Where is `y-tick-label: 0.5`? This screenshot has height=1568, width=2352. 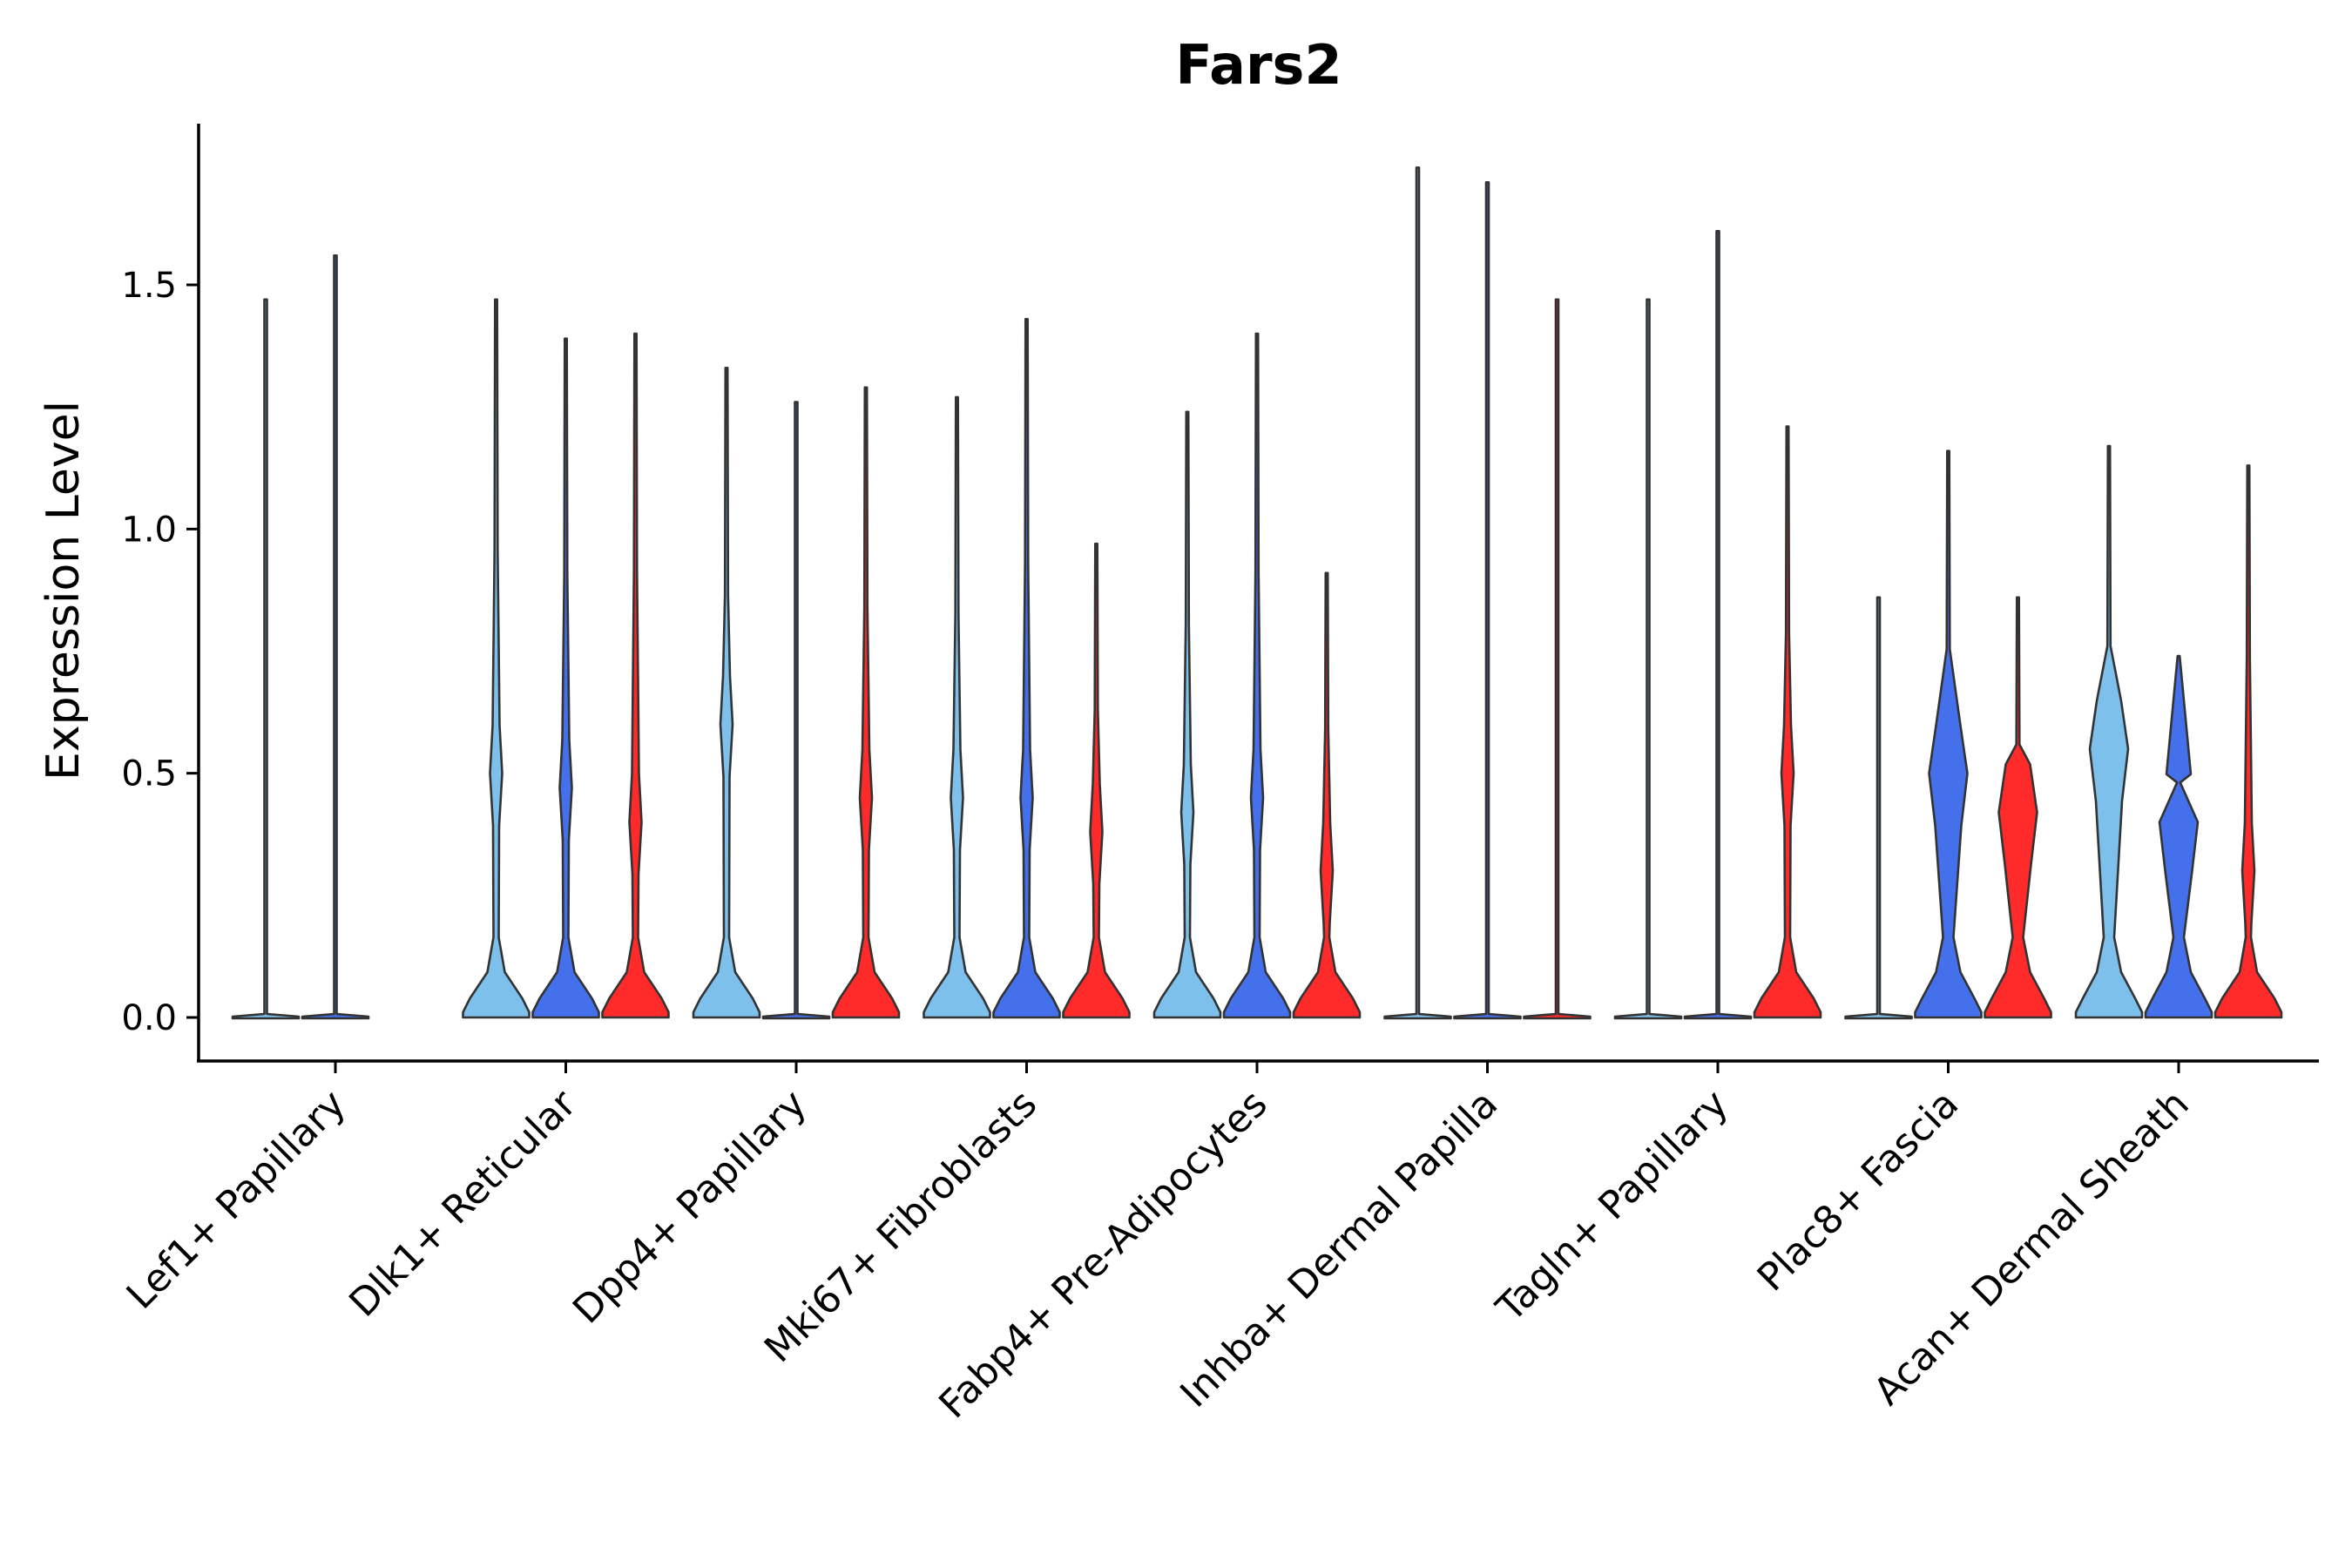
y-tick-label: 0.5 is located at coordinates (149, 774).